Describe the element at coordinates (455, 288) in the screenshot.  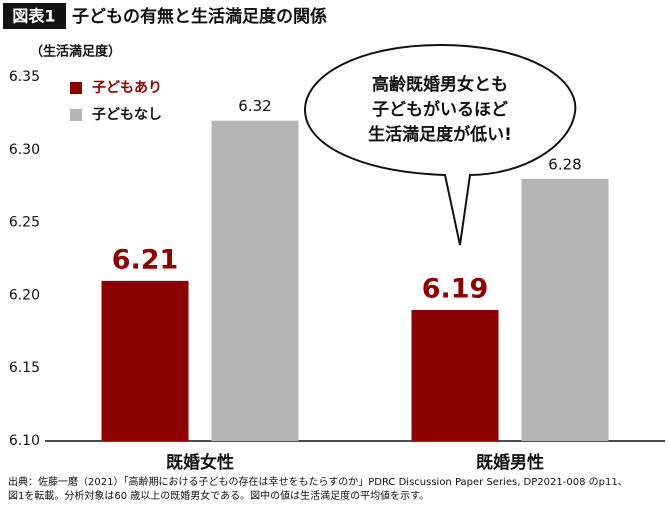
I see `data-label: 6.19` at that location.